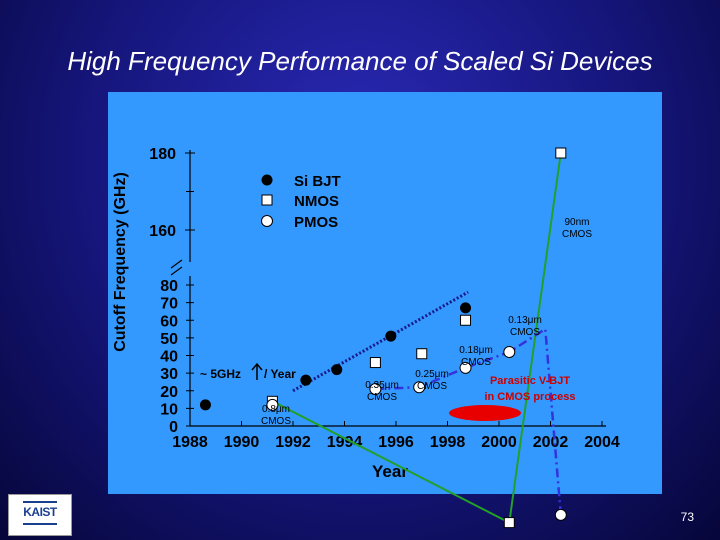 The width and height of the screenshot is (720, 540). I want to click on y-tick-label: 20, so click(169, 392).